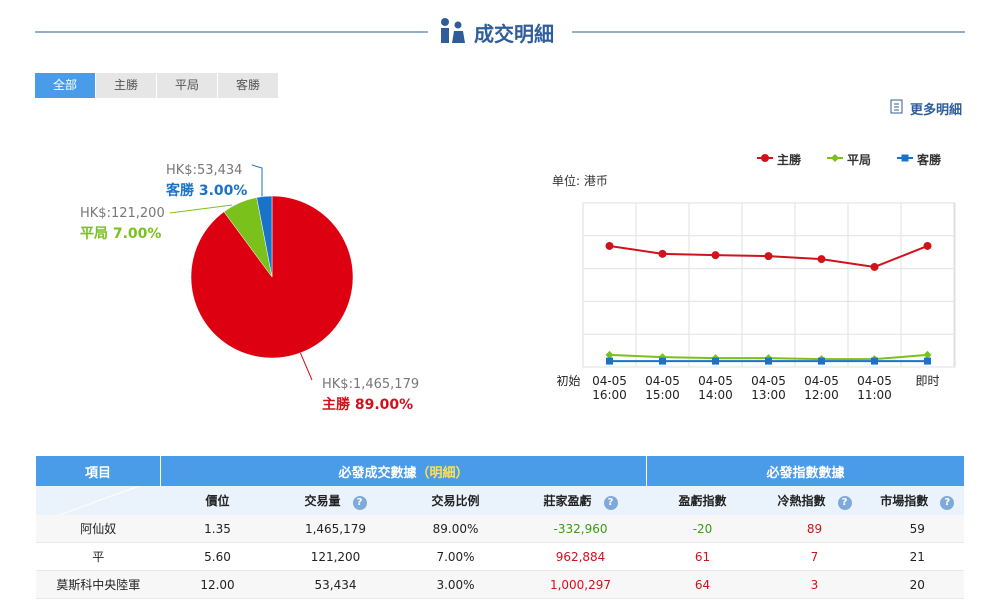  What do you see at coordinates (384, 405) in the screenshot?
I see `pie-value: 89.00%` at bounding box center [384, 405].